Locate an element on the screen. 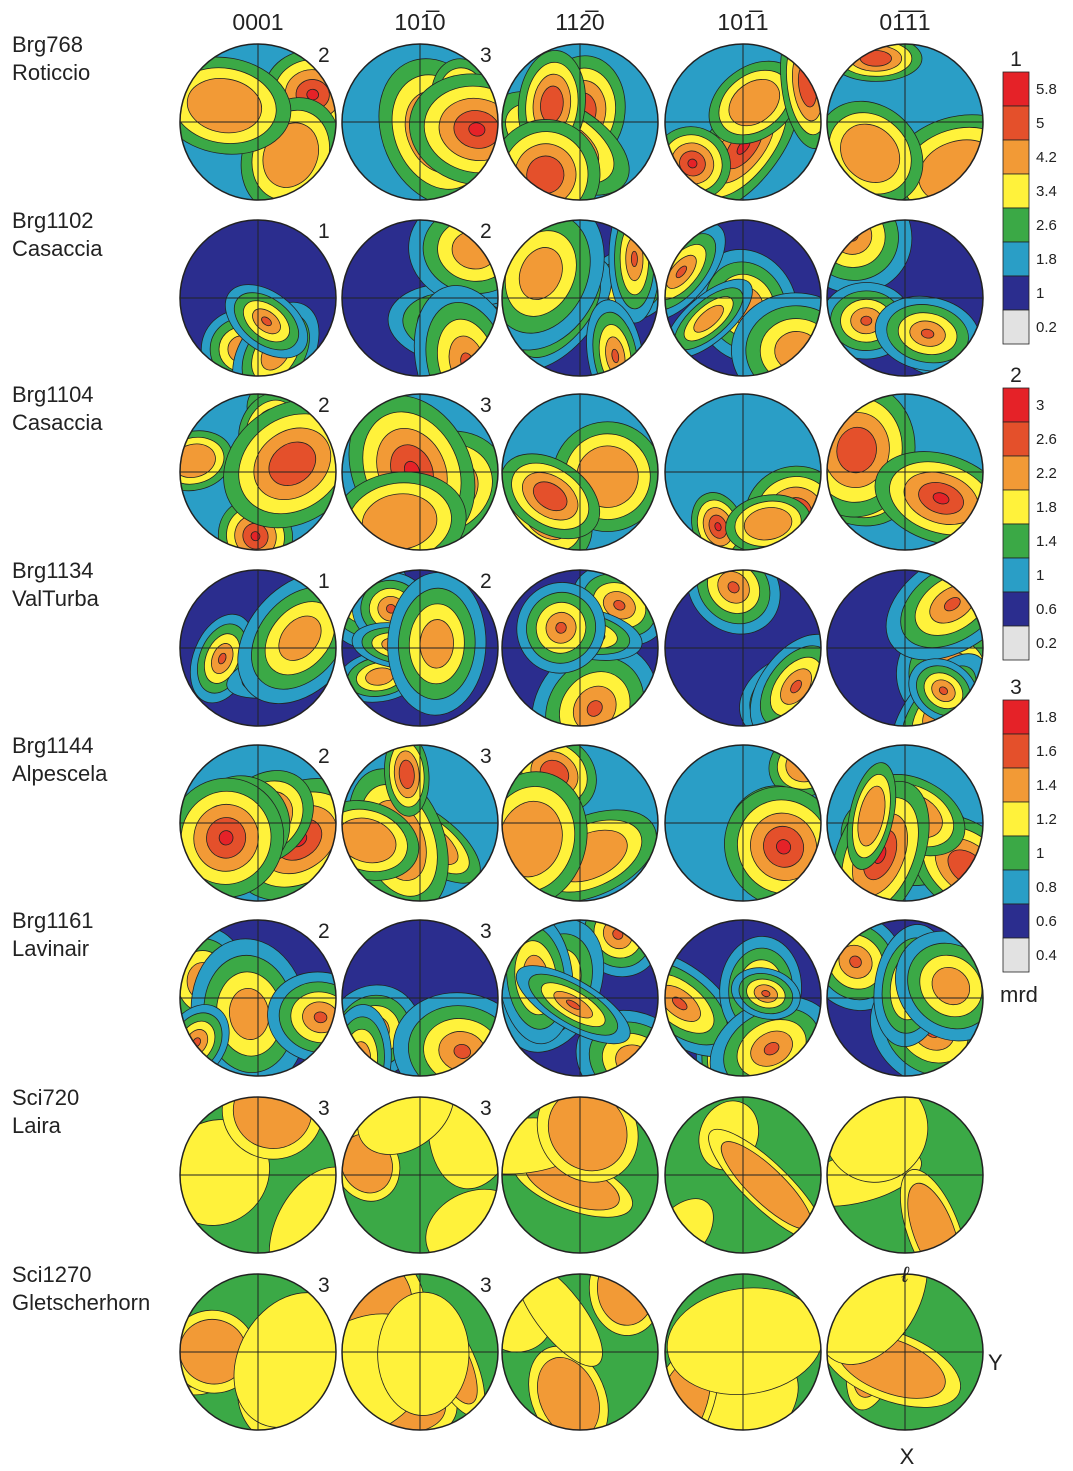 The image size is (1073, 1471). sample-name: Sci720 is located at coordinates (45, 1097).